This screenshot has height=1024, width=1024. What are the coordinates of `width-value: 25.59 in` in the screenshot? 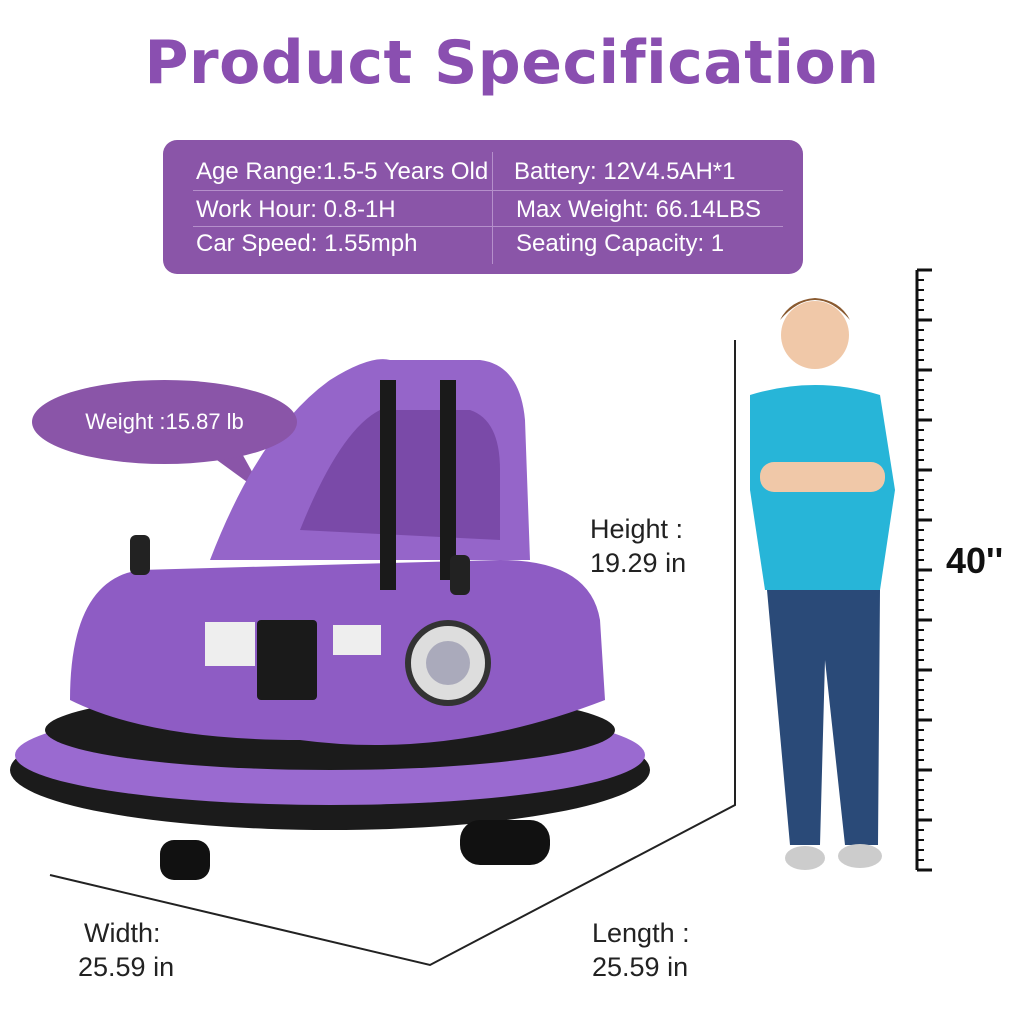 It's located at (126, 967).